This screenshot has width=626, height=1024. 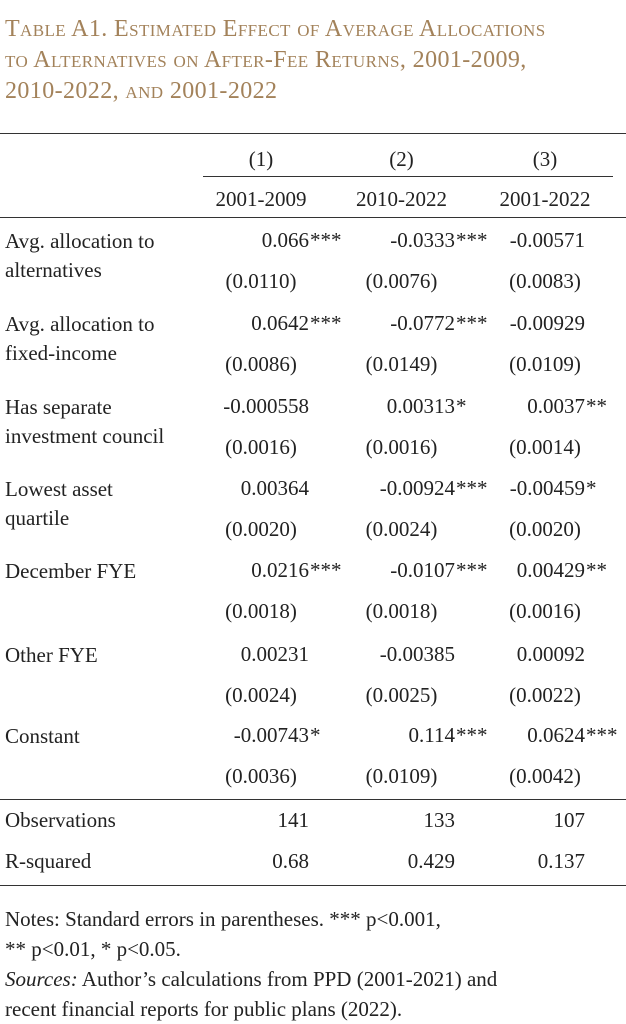 What do you see at coordinates (545, 159) in the screenshot?
I see `col-number-3: (3)` at bounding box center [545, 159].